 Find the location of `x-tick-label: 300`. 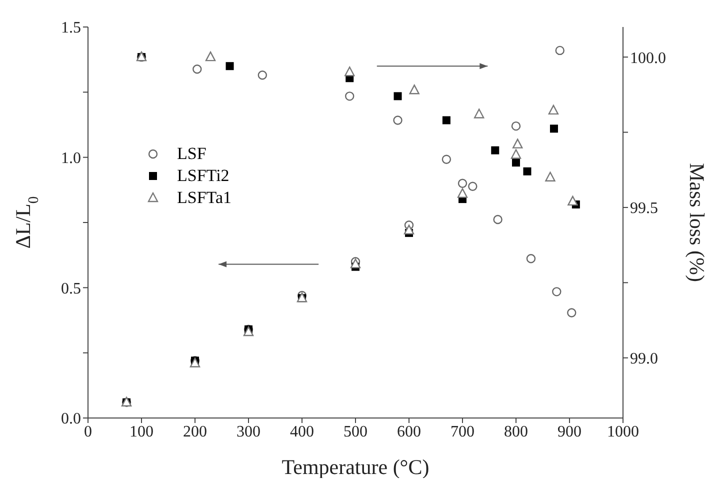

x-tick-label: 300 is located at coordinates (248, 431).